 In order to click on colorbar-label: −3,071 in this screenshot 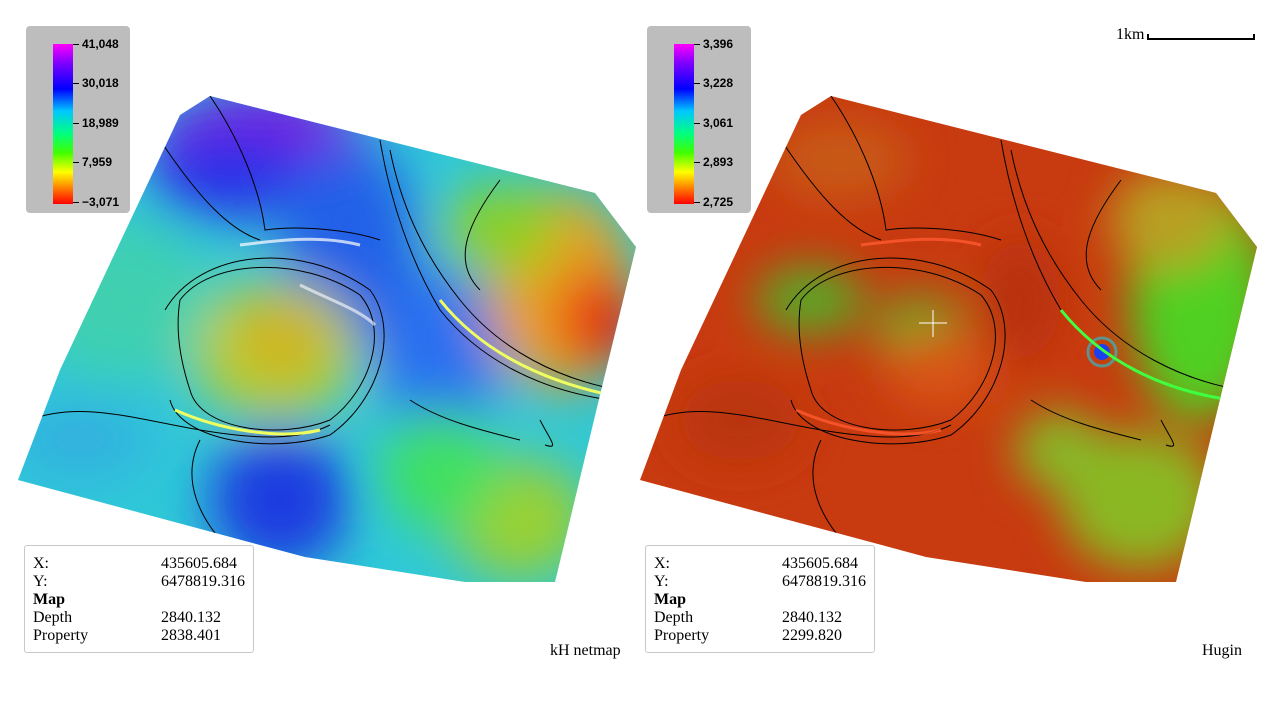, I will do `click(101, 202)`.